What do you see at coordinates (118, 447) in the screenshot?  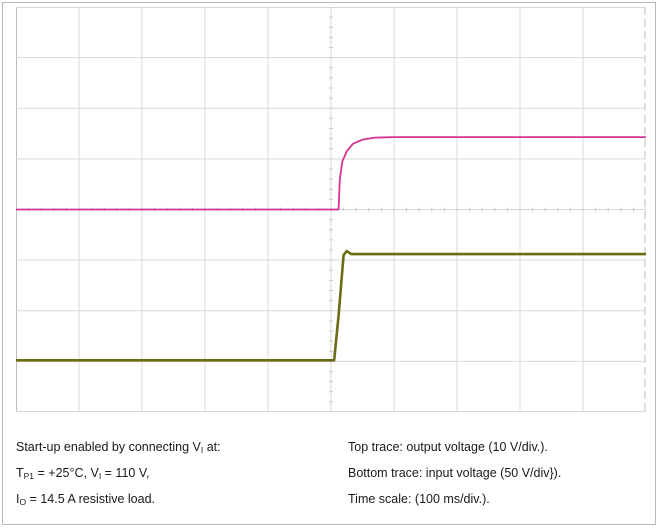 I see `caption-line-vi-connect: Start-up enabled by connecting VI at:` at bounding box center [118, 447].